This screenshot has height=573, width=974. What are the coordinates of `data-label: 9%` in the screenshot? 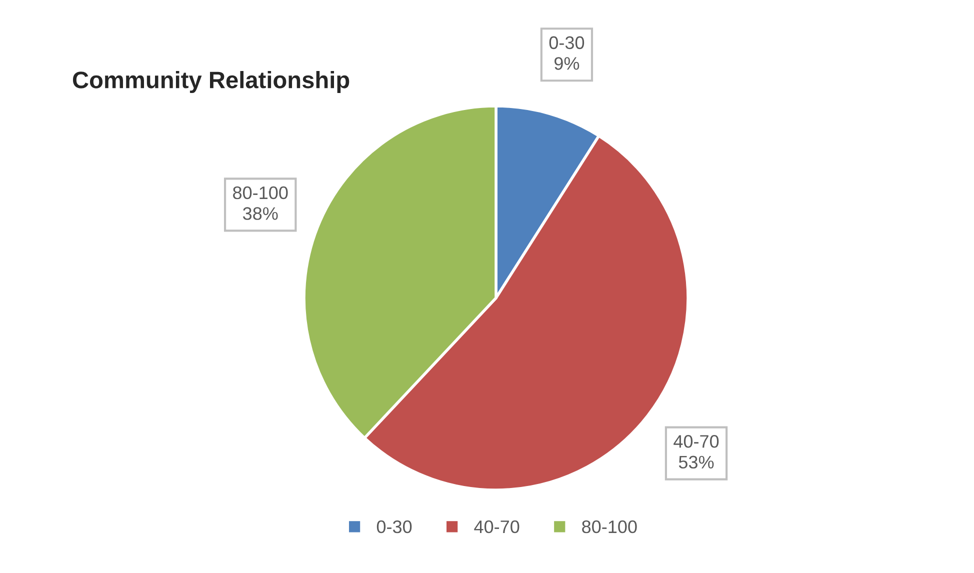 It's located at (567, 63).